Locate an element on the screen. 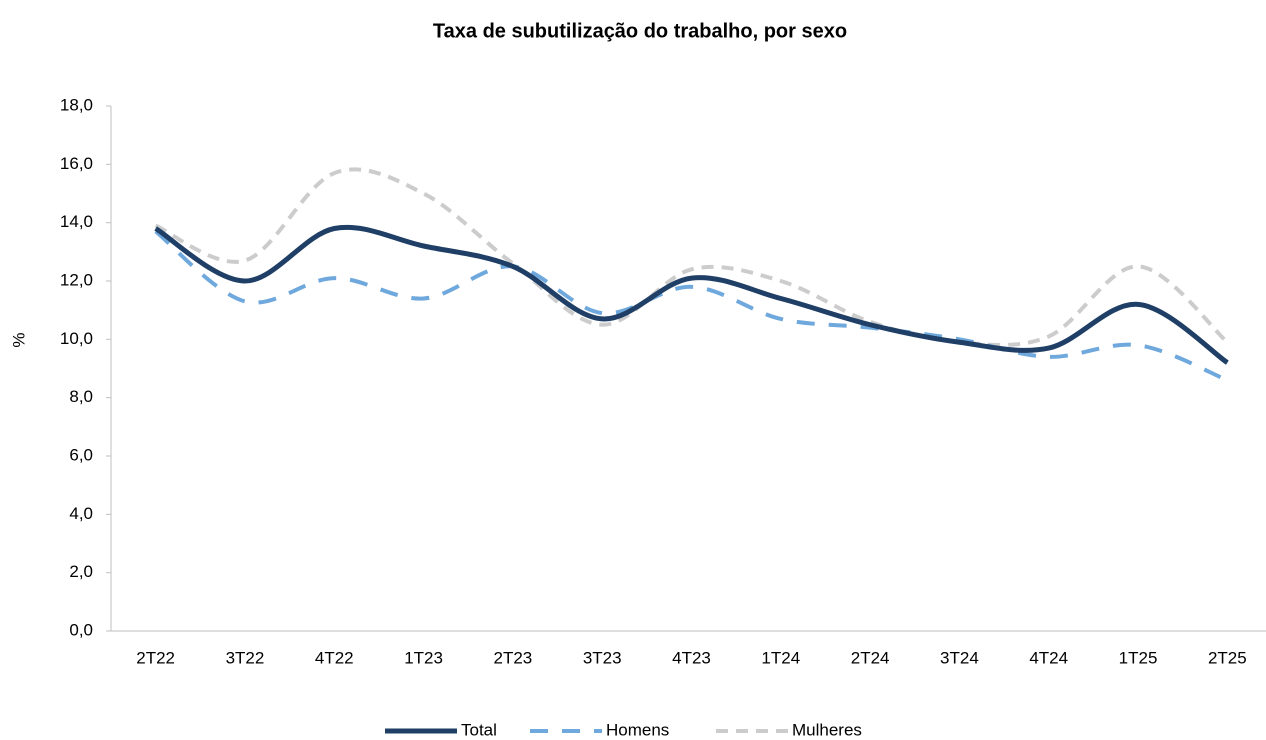  y-tick-label: 2,0 is located at coordinates (81, 571).